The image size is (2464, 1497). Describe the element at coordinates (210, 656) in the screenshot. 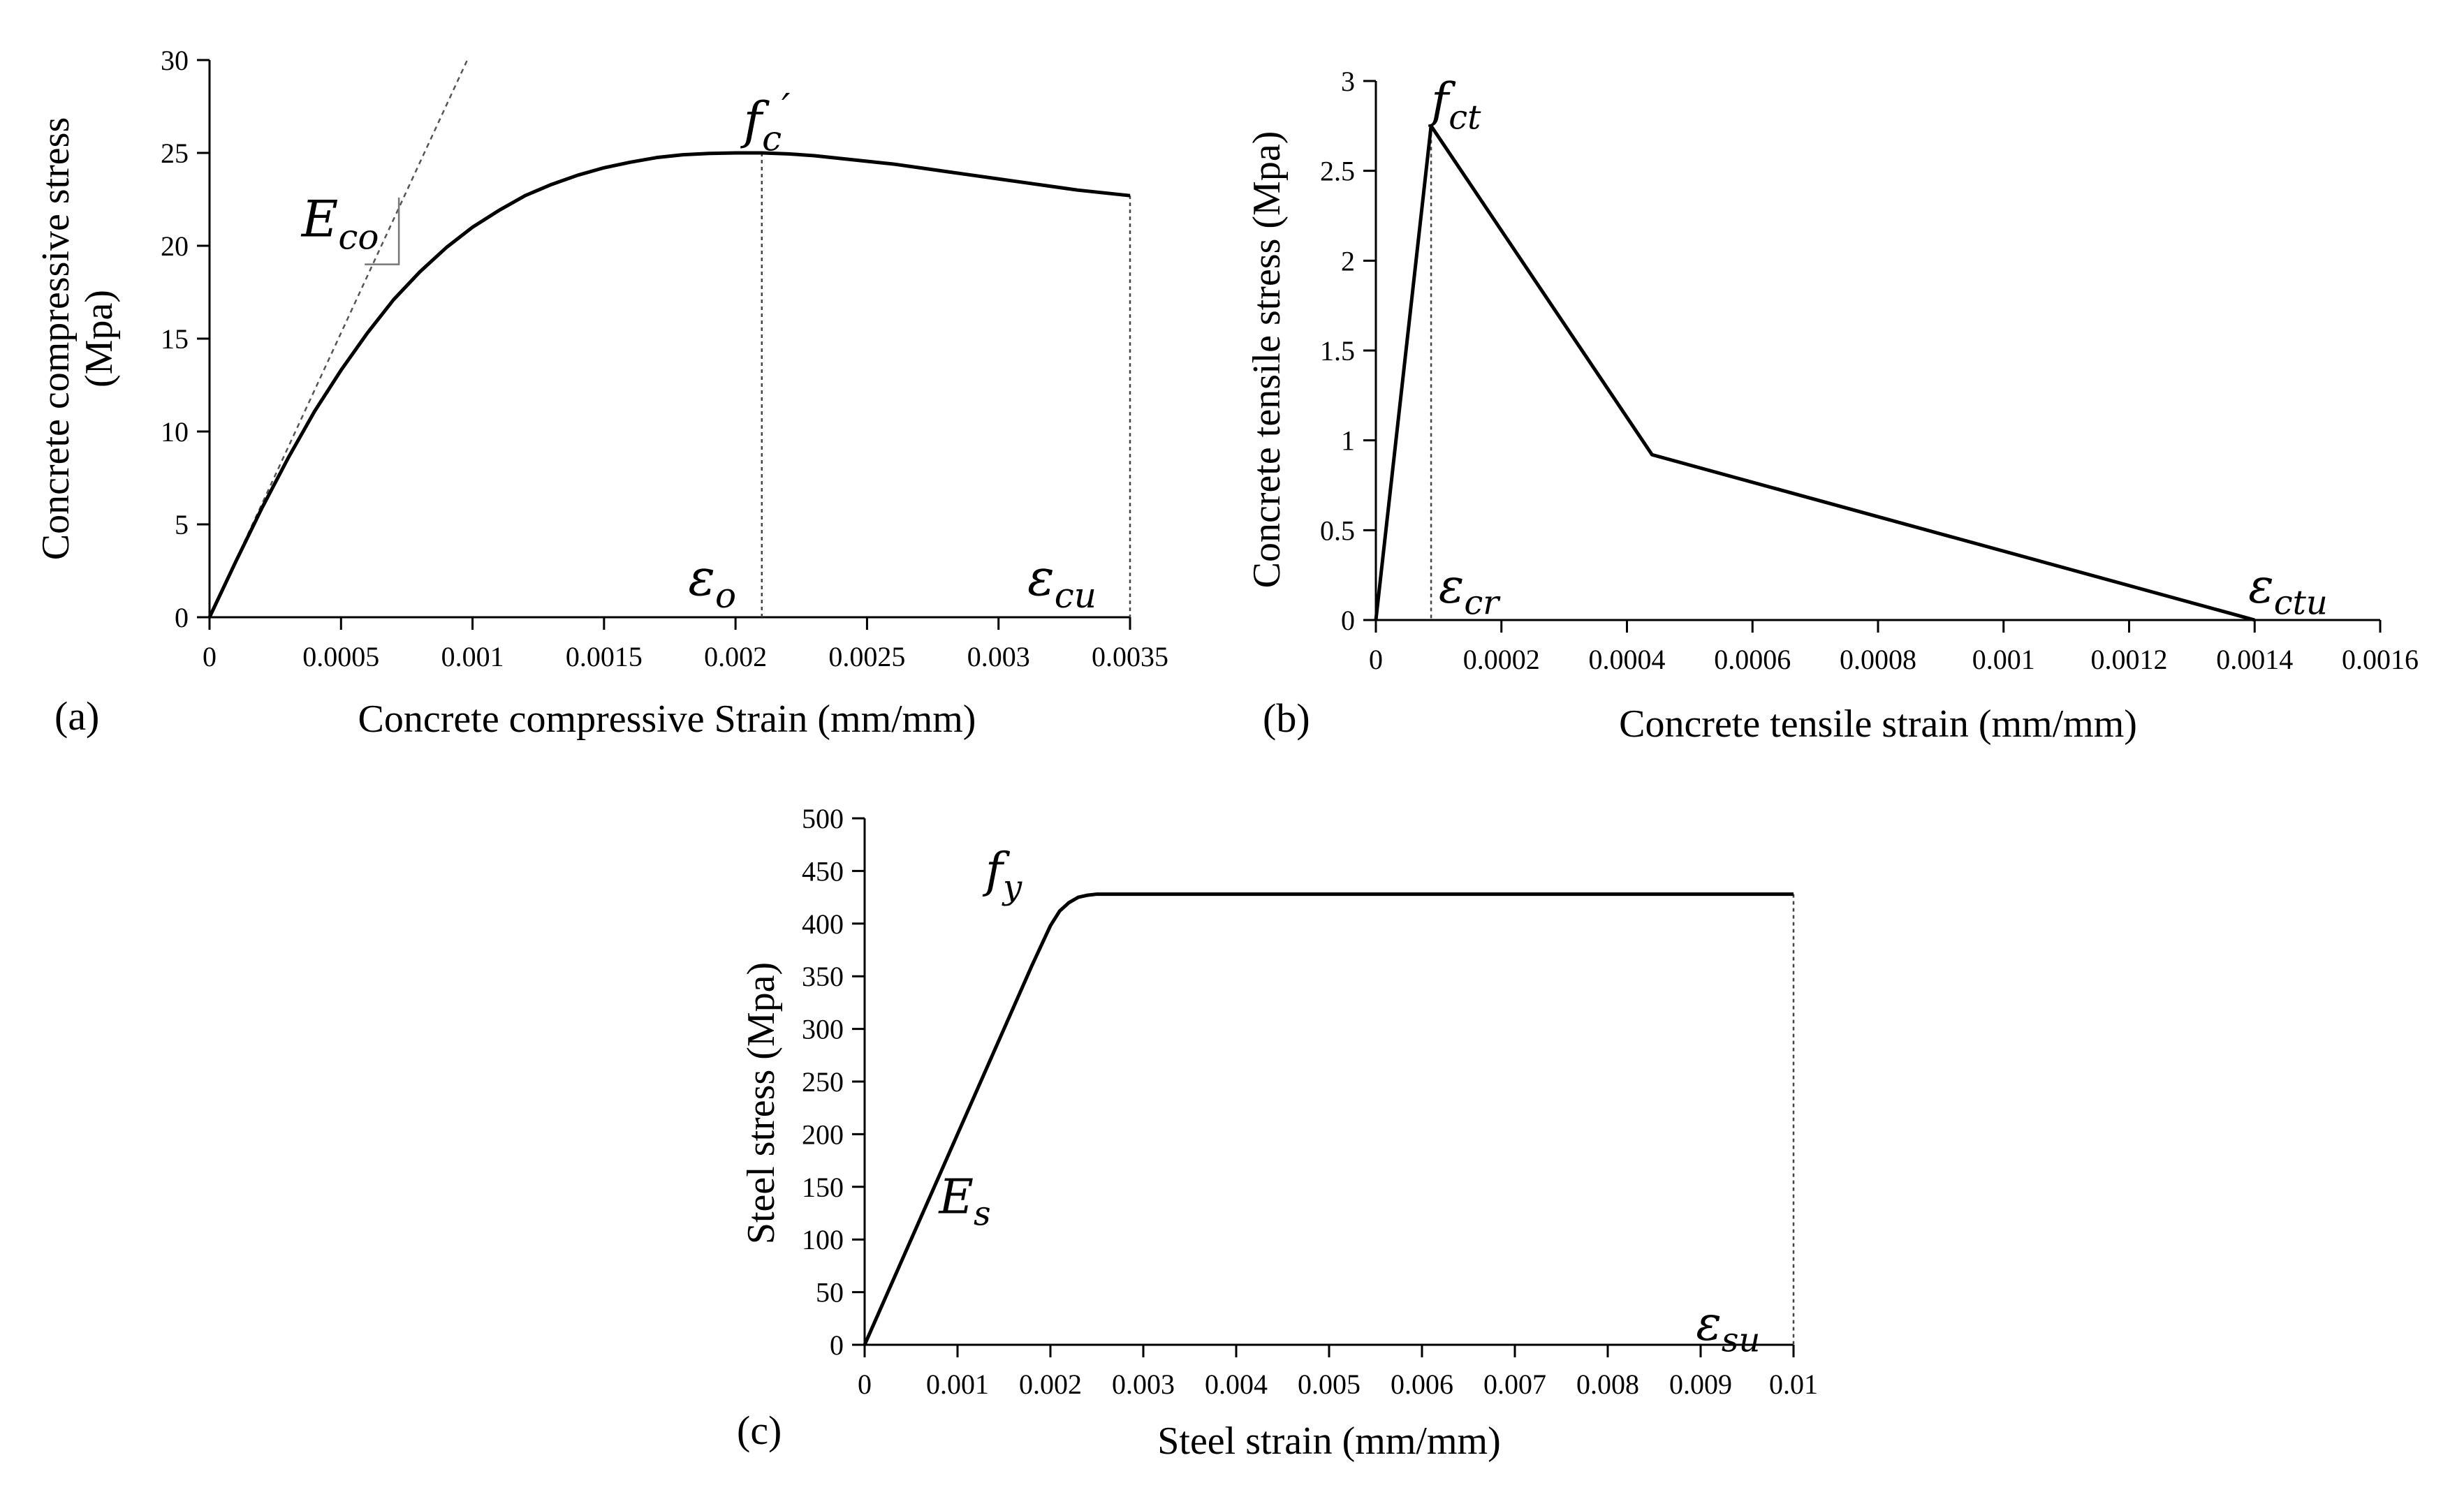

I see `panel-a-x-tick-label: 0` at that location.